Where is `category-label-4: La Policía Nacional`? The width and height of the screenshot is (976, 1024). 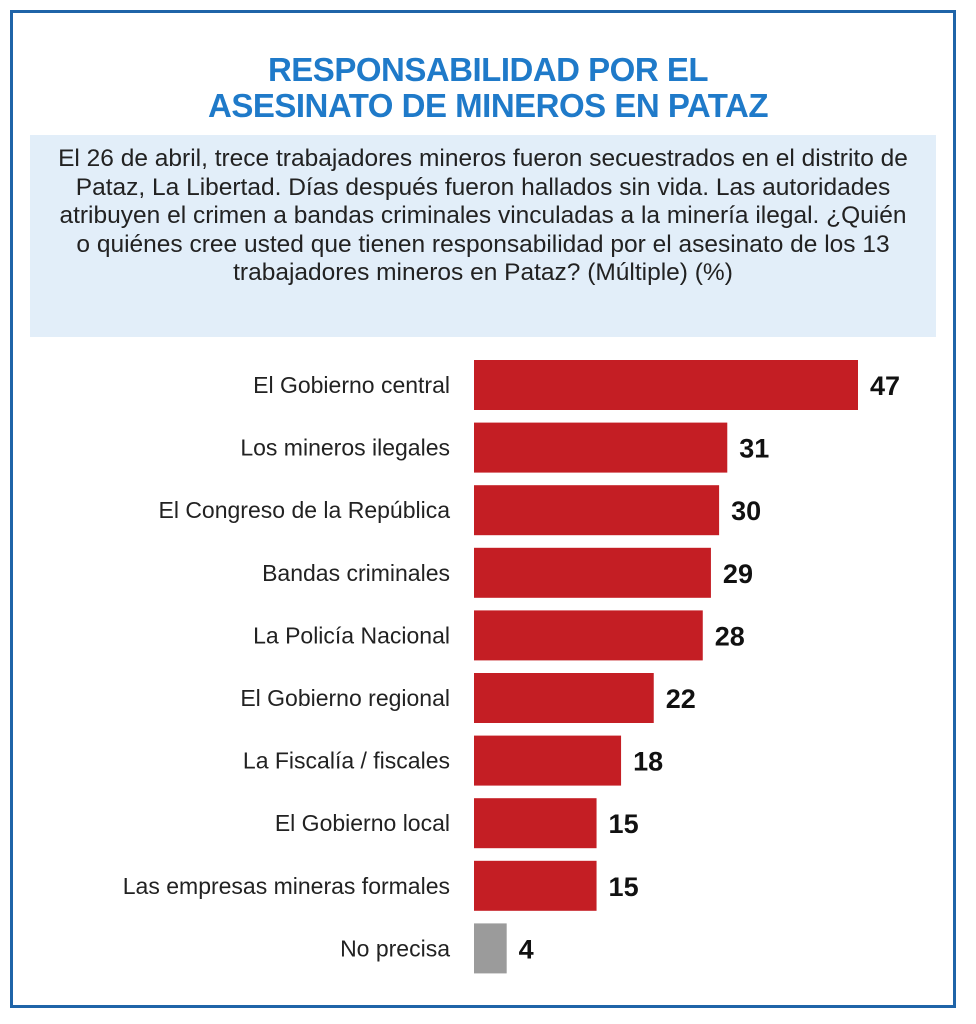 category-label-4: La Policía Nacional is located at coordinates (351, 635).